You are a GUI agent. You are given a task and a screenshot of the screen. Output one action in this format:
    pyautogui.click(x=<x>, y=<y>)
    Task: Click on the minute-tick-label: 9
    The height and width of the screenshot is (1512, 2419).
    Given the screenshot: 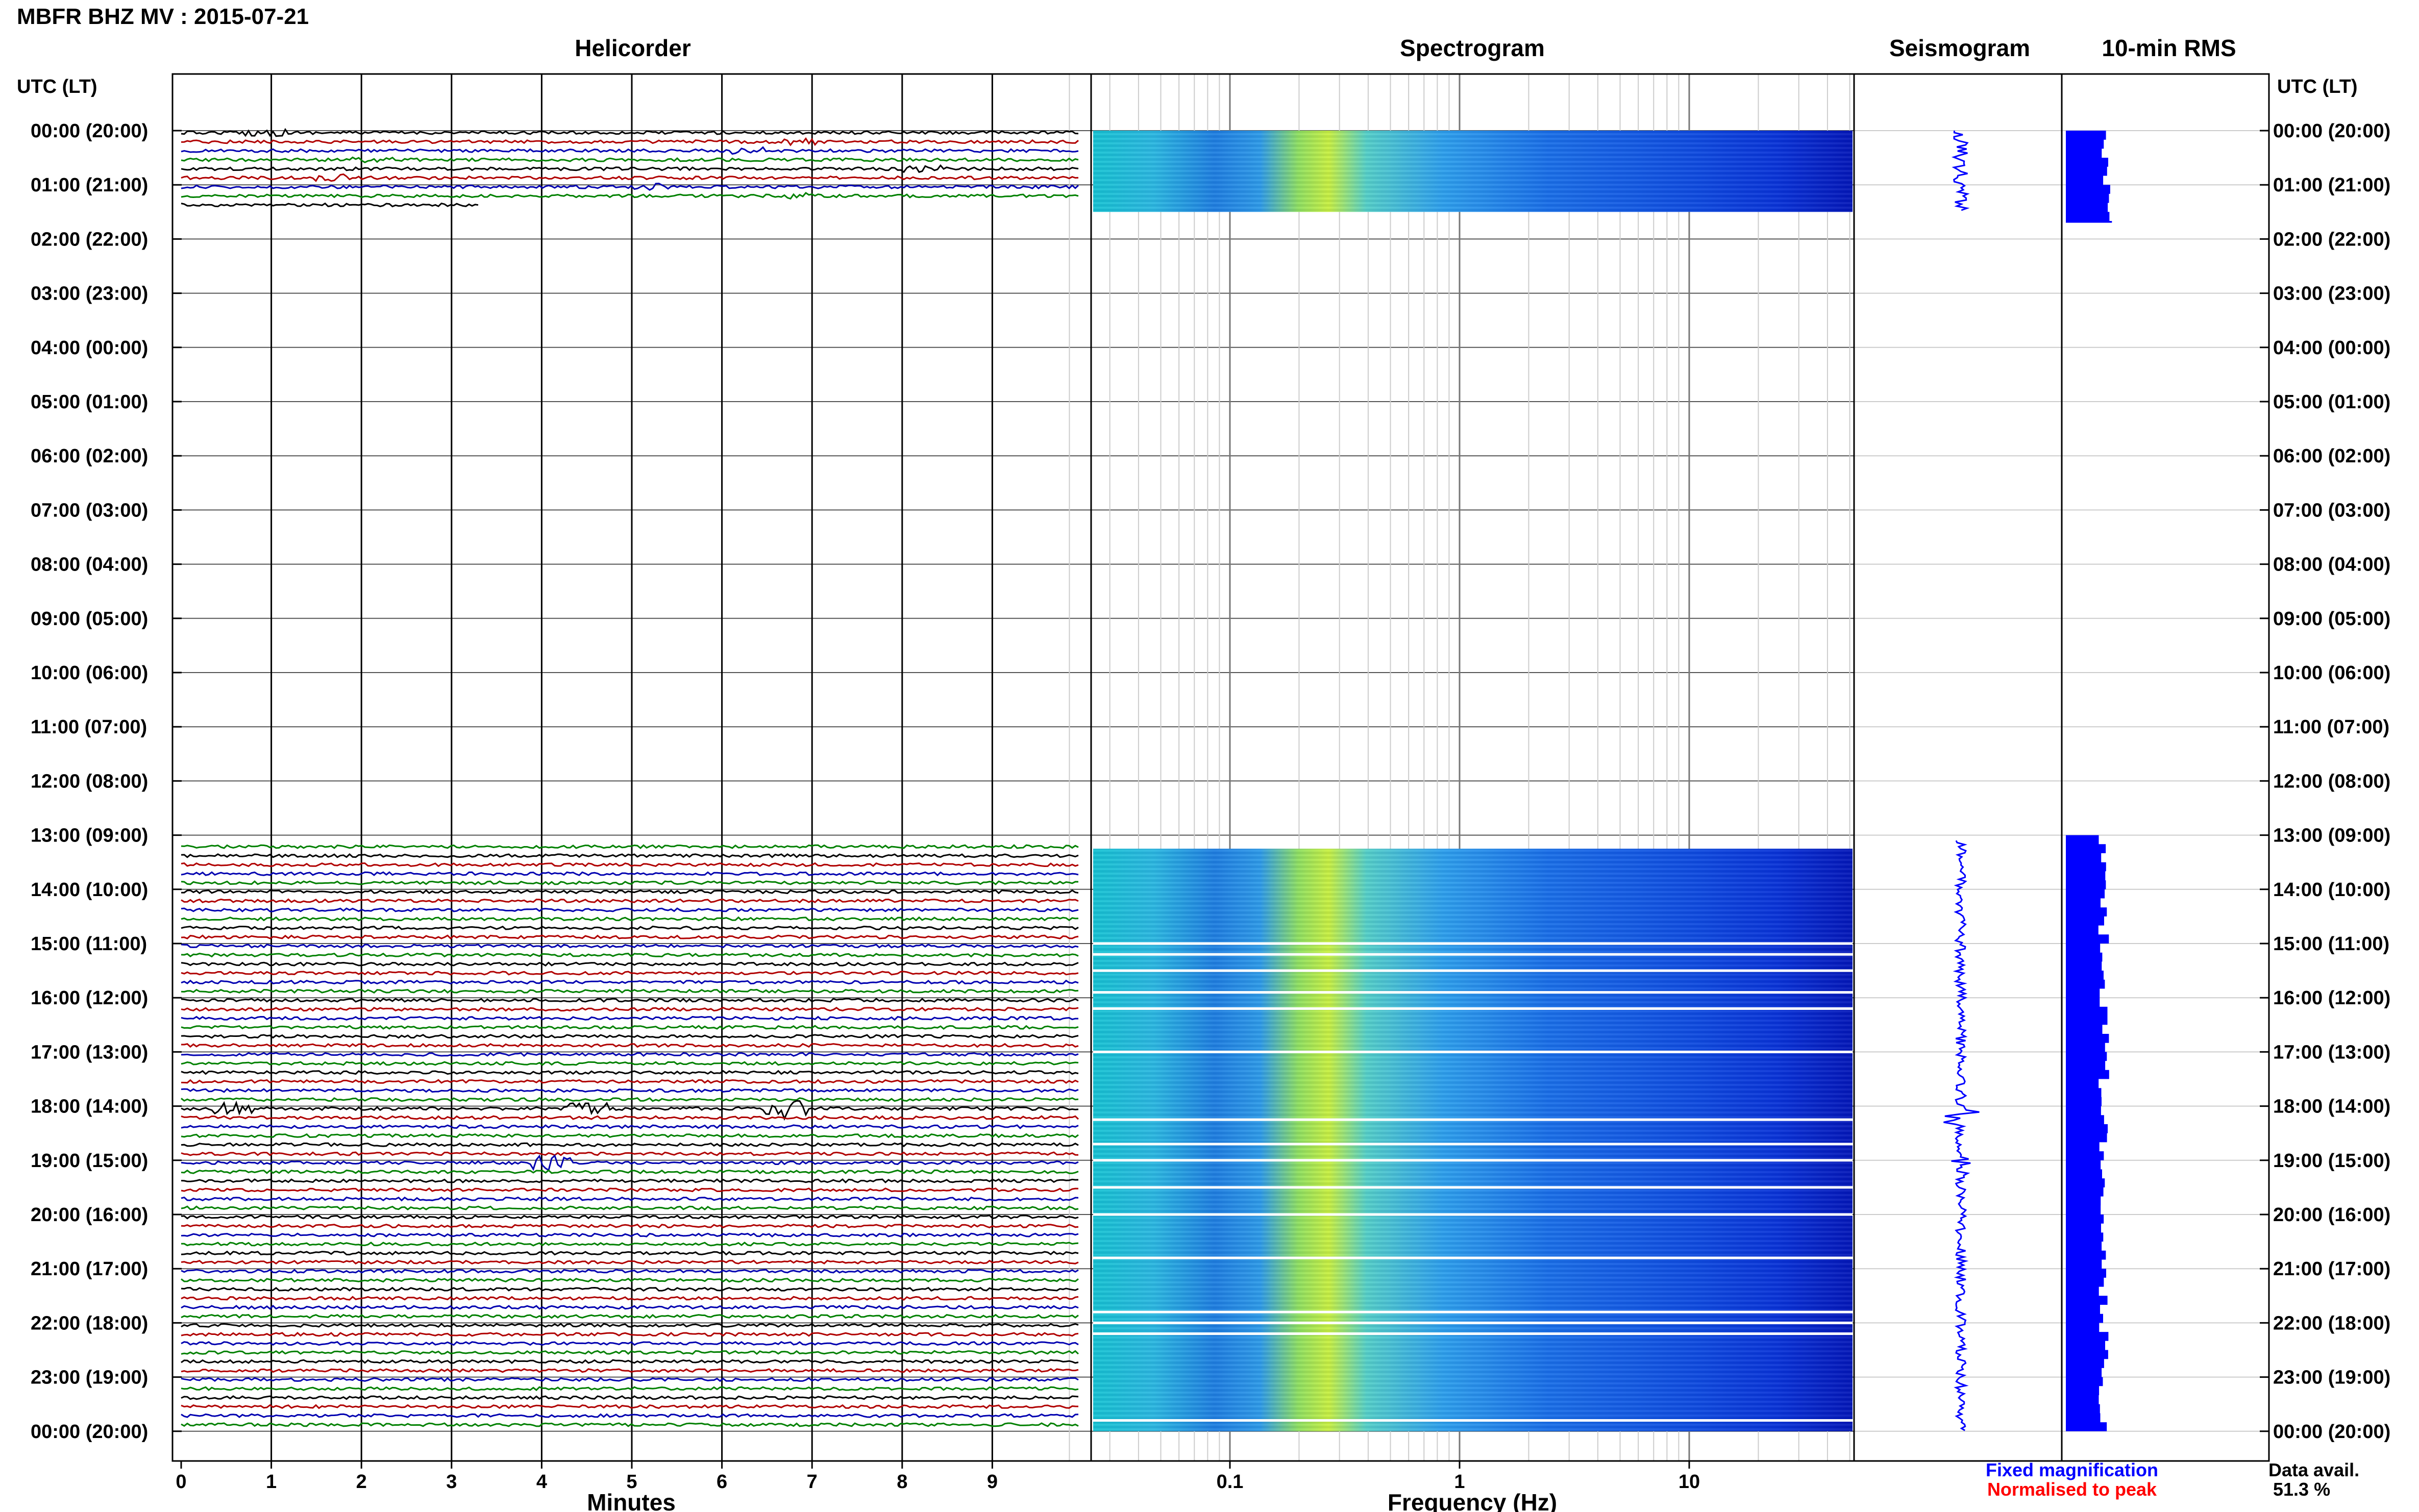 What is the action you would take?
    pyautogui.click(x=992, y=1482)
    